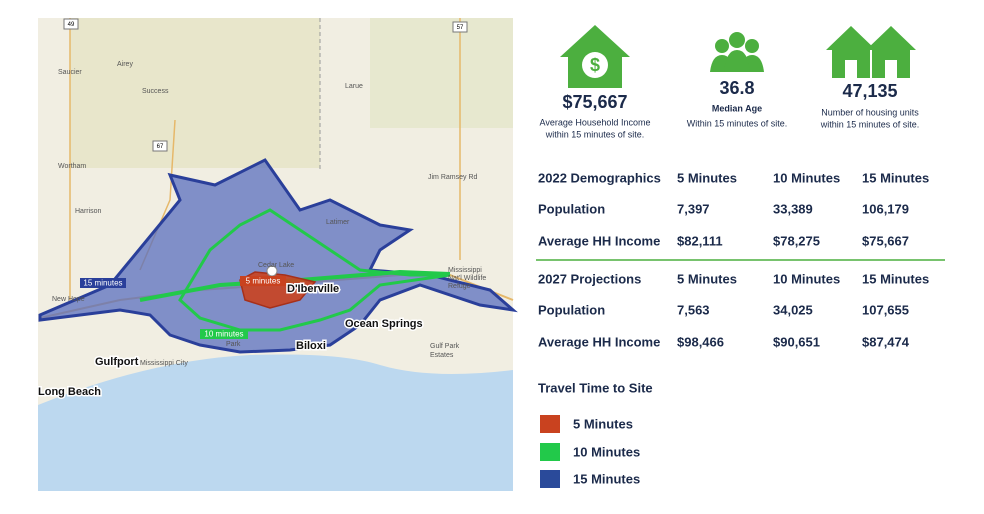 This screenshot has width=984, height=514. I want to click on place-label: Mississippi City, so click(164, 363).